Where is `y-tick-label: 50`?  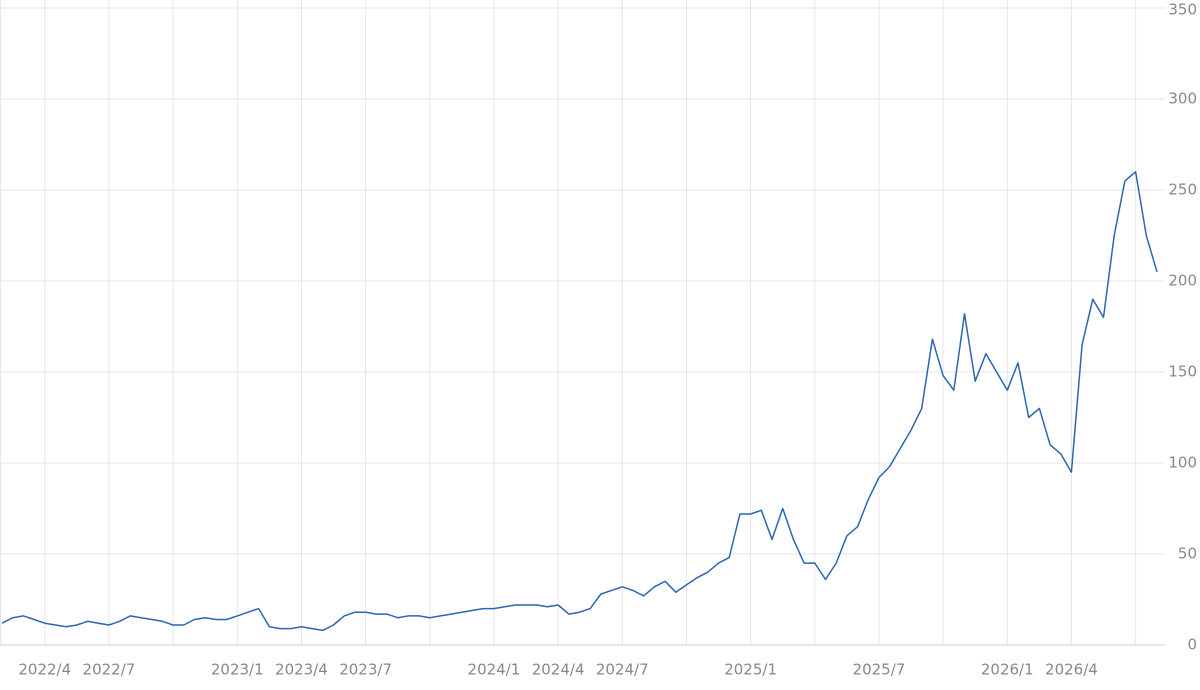 y-tick-label: 50 is located at coordinates (1187, 554).